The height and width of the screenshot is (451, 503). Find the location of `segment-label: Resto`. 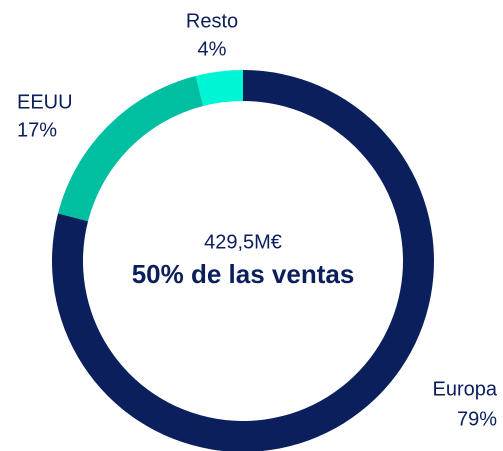

segment-label: Resto is located at coordinates (212, 21).